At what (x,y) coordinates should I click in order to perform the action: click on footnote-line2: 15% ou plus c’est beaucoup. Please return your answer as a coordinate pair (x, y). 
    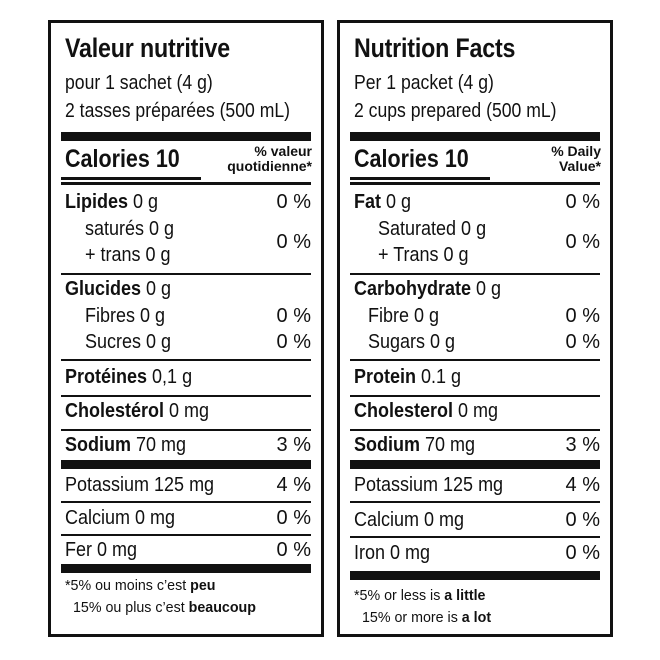
    Looking at the image, I should click on (164, 607).